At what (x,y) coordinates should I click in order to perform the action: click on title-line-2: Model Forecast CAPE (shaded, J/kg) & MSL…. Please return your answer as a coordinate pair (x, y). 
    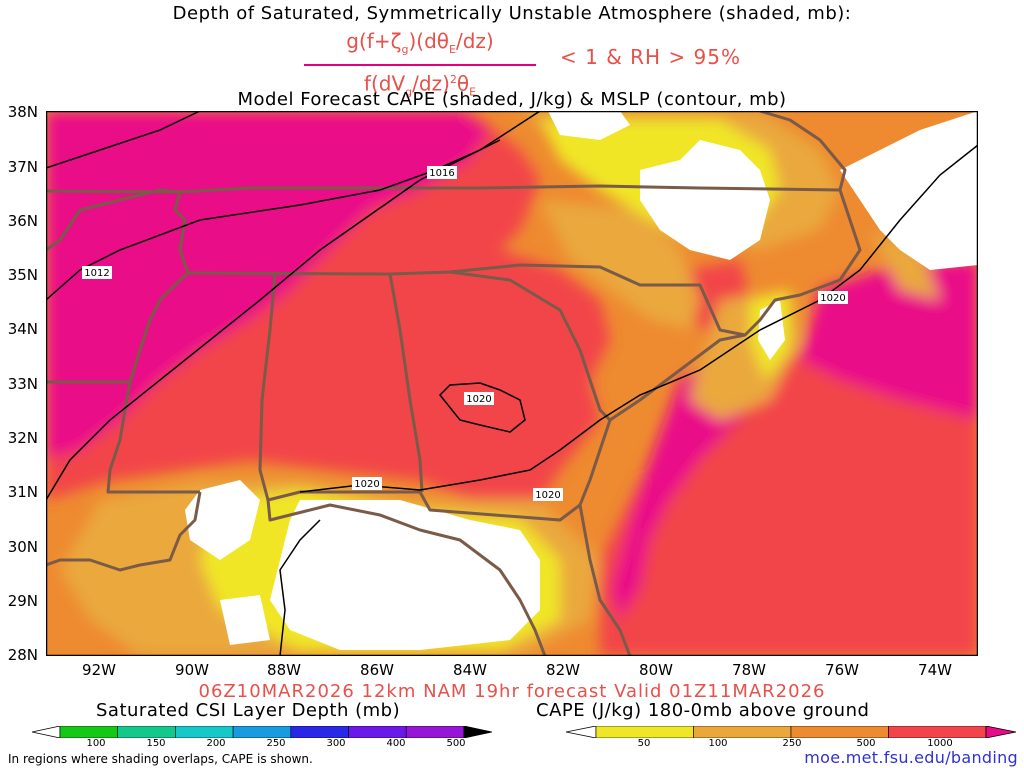
    Looking at the image, I should click on (512, 99).